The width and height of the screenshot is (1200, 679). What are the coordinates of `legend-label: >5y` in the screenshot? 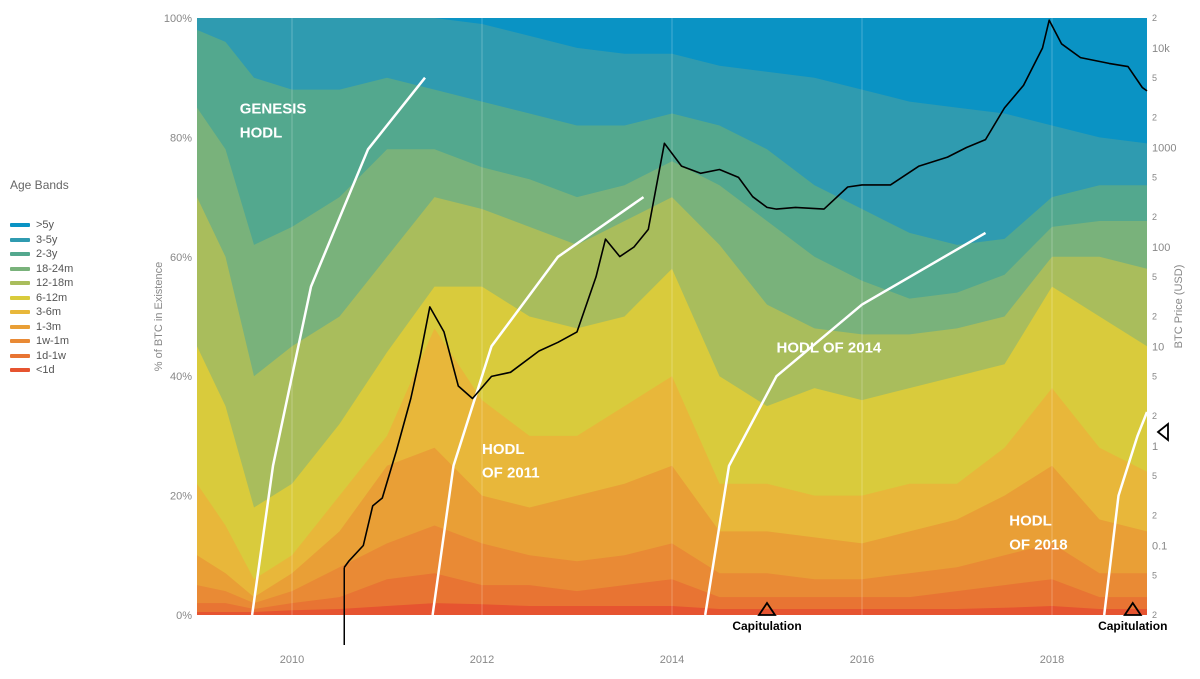 It's located at (45, 225).